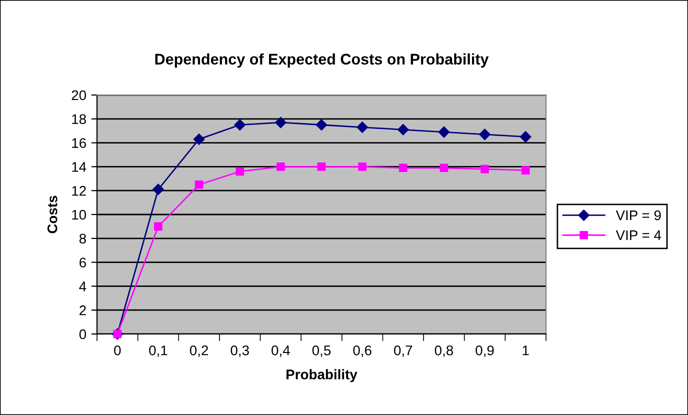 The height and width of the screenshot is (415, 688). What do you see at coordinates (79, 167) in the screenshot?
I see `y-tick-label: 14` at bounding box center [79, 167].